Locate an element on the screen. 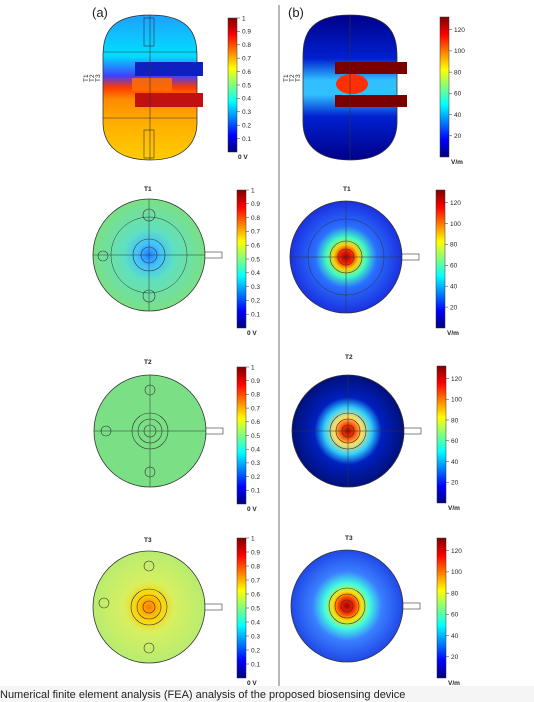 This screenshot has width=534, height=702. field-marker-t3: T3 is located at coordinates (298, 78).